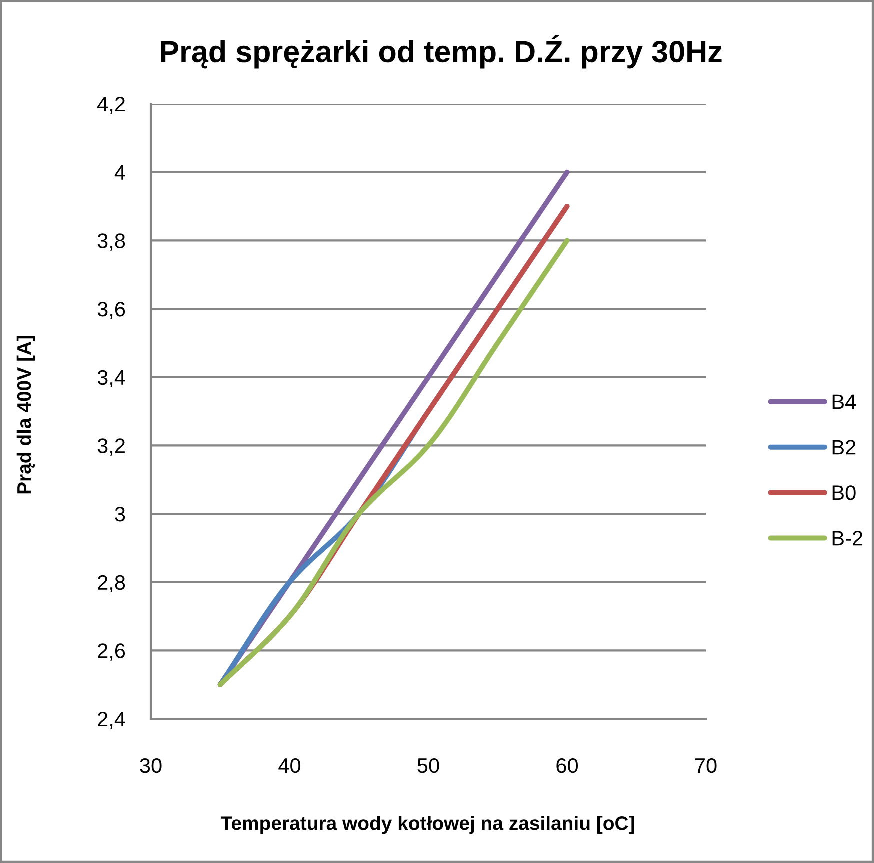  I want to click on y-tick-label: 4,2, so click(111, 105).